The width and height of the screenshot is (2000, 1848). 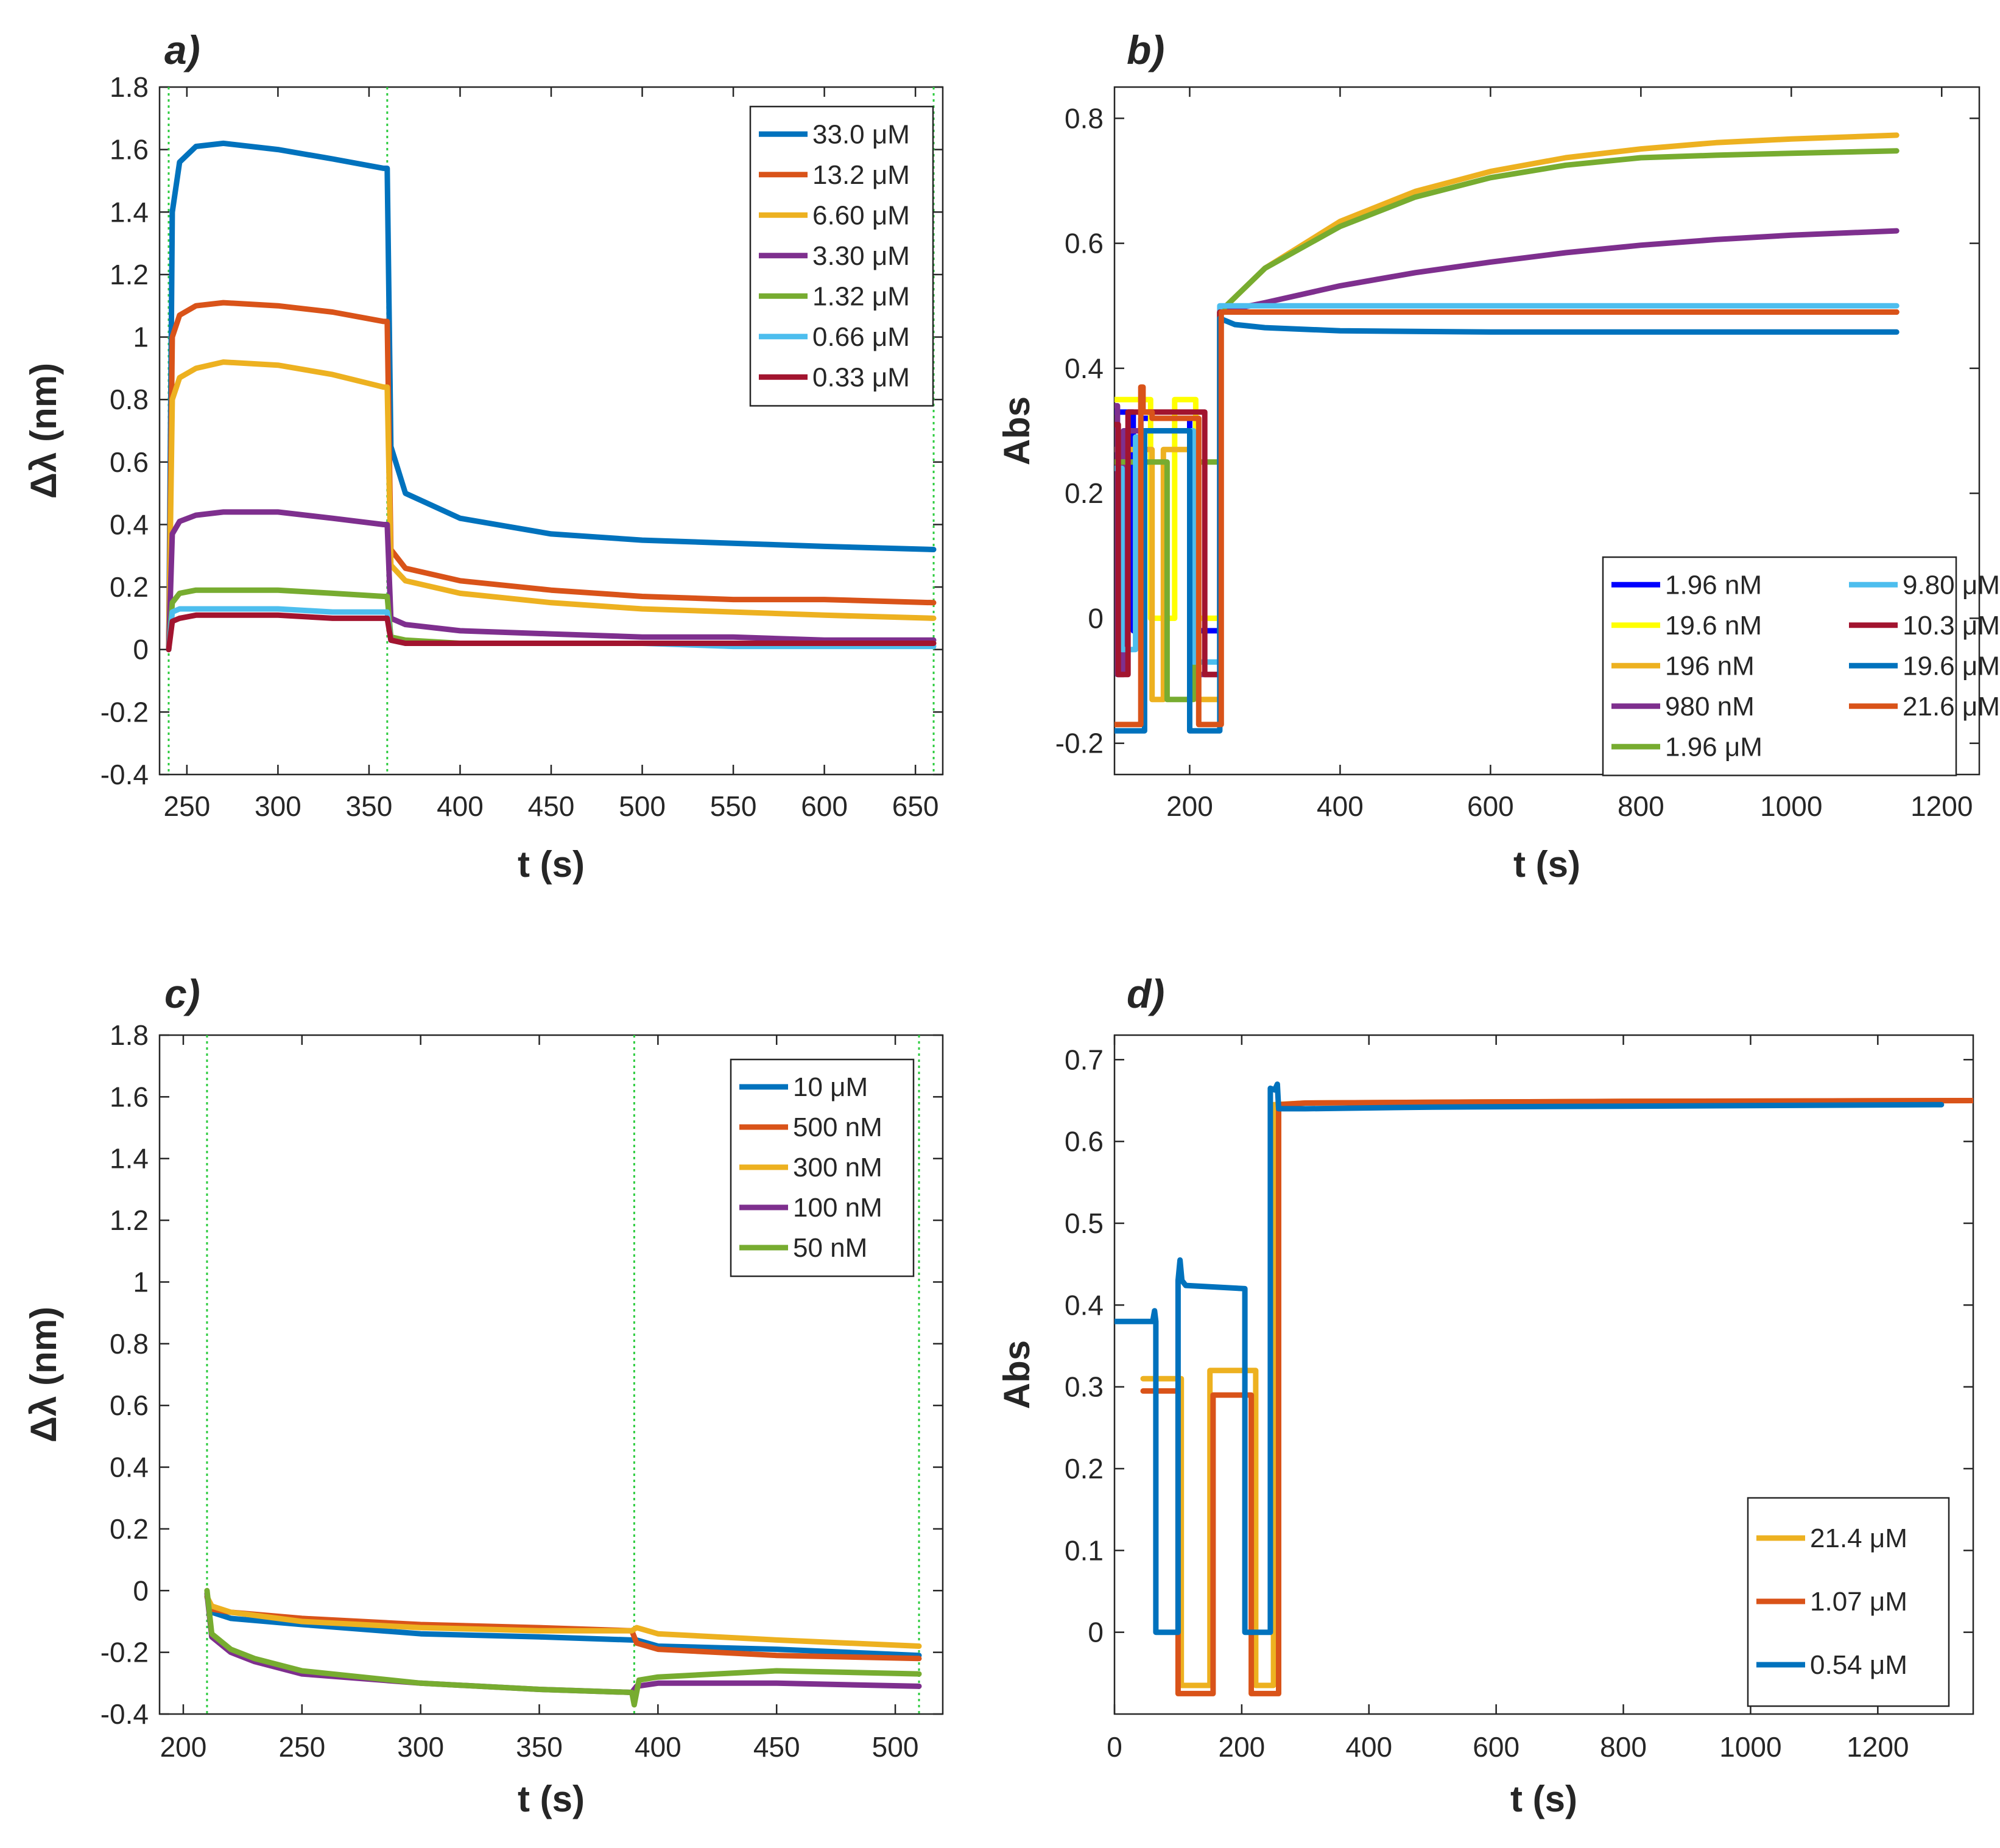 What do you see at coordinates (1951, 666) in the screenshot?
I see `legend-label: 19.6 μM` at bounding box center [1951, 666].